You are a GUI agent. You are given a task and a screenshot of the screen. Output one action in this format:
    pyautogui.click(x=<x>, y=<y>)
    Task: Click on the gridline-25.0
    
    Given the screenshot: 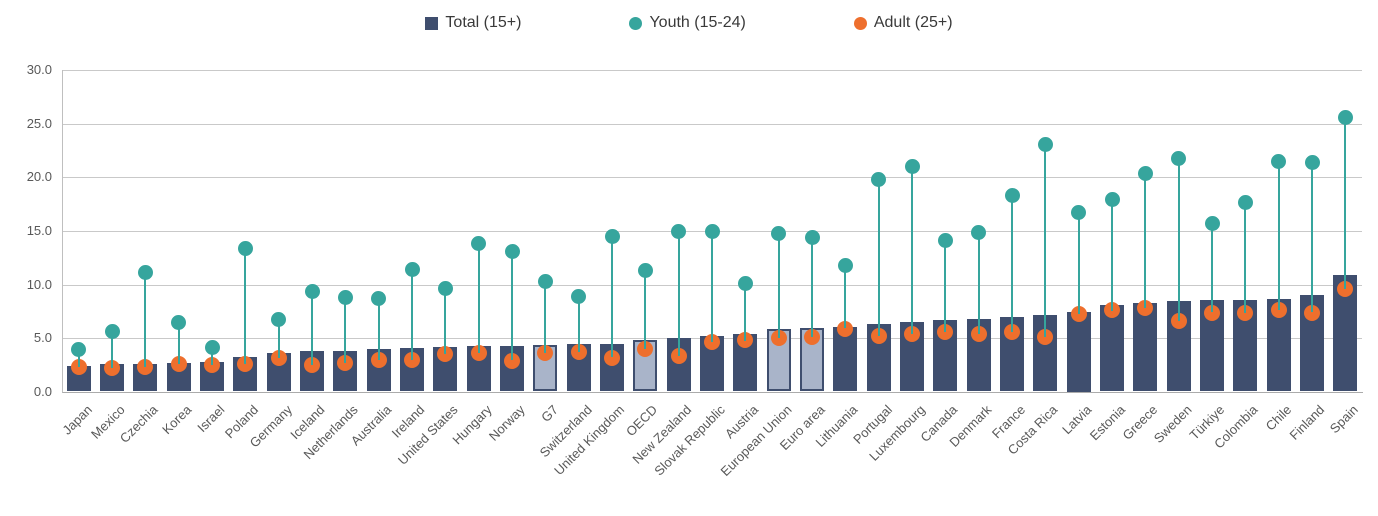 What is the action you would take?
    pyautogui.click(x=712, y=124)
    